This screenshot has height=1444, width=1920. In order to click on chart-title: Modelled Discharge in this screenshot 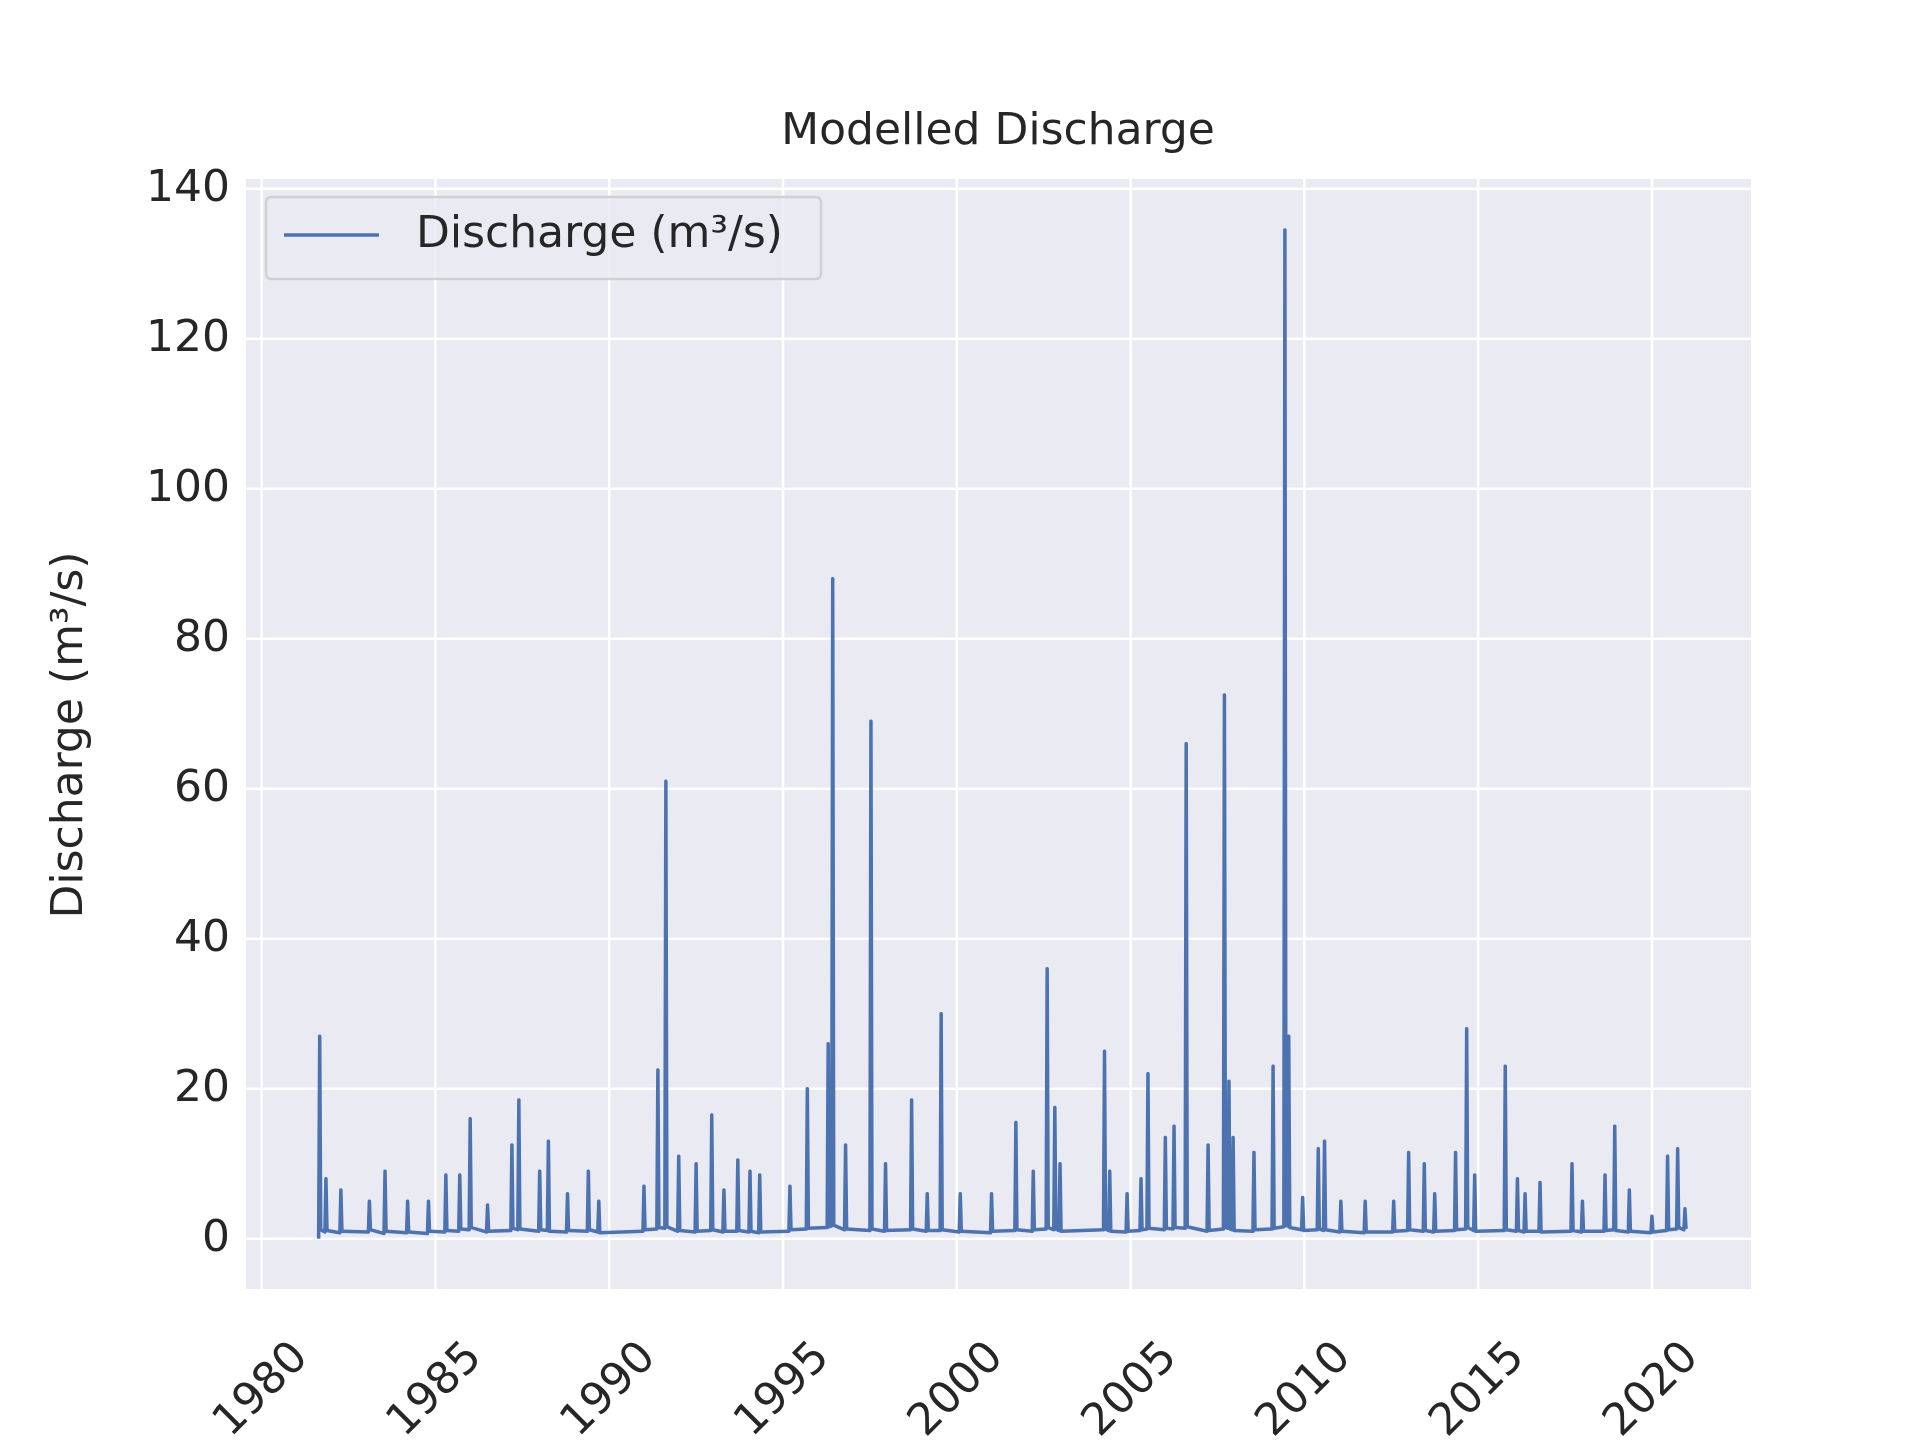, I will do `click(998, 129)`.